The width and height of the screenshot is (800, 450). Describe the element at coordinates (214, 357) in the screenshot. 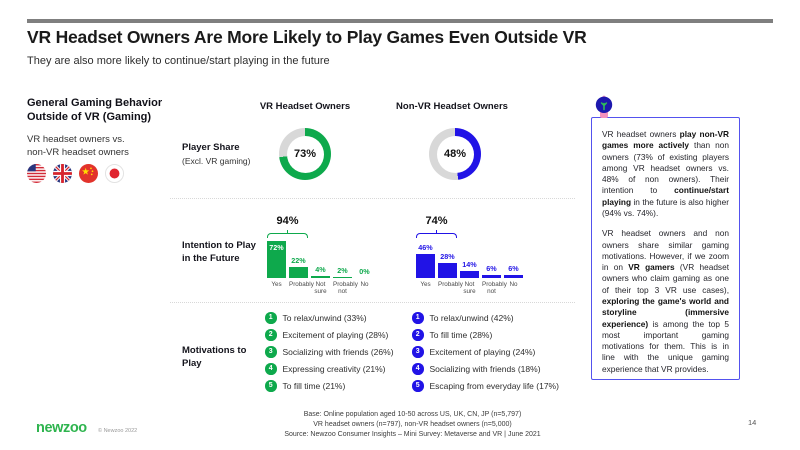

I see `row-label-motivations: Motivations to Play` at that location.